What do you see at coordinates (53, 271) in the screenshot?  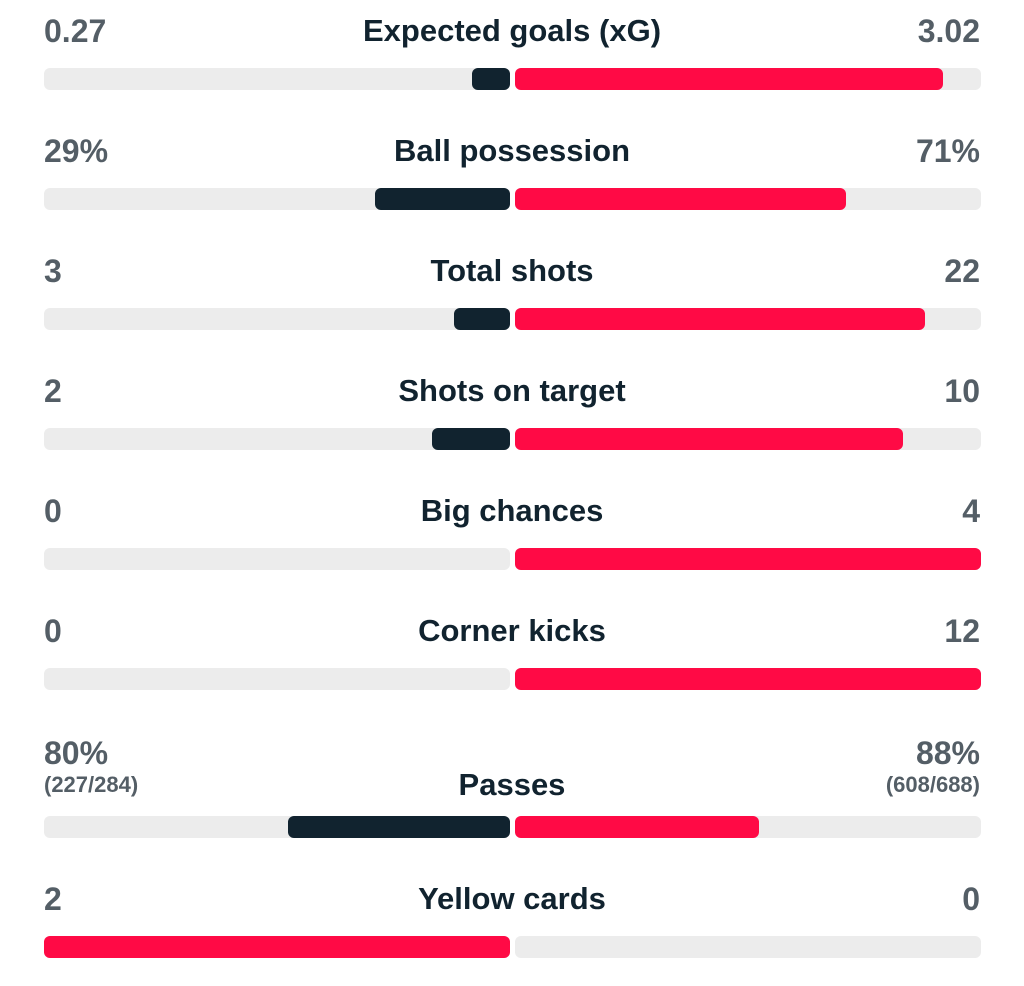 I see `stat-left-value: 3` at bounding box center [53, 271].